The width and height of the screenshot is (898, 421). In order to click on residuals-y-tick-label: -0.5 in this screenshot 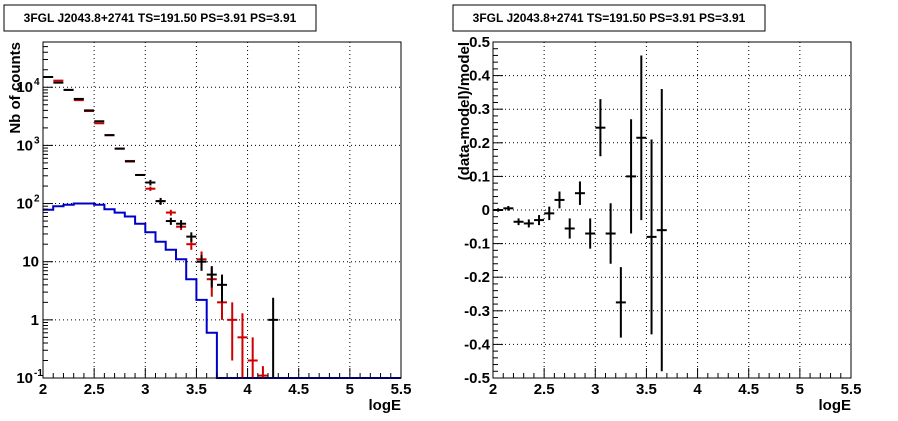, I will do `click(477, 378)`.